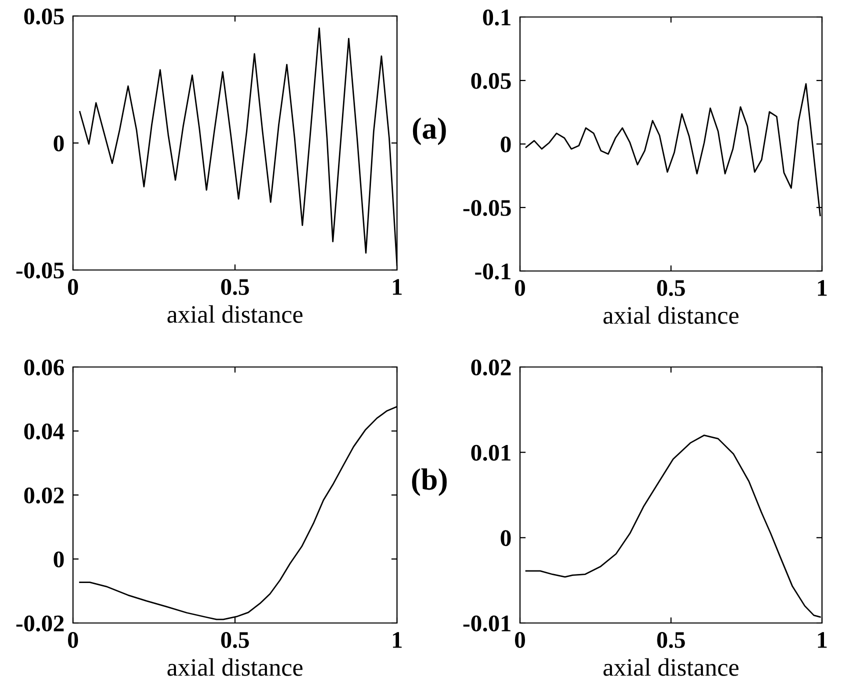 The image size is (843, 680). I want to click on y-tick-label: 0.04, so click(44, 431).